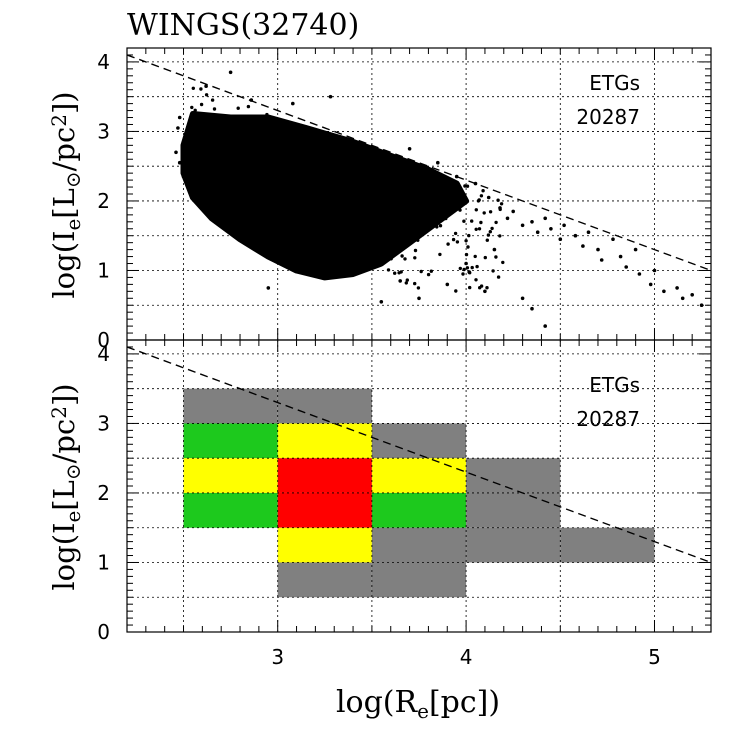 Image resolution: width=749 pixels, height=738 pixels. I want to click on y-tick-label: 4, so click(103, 62).